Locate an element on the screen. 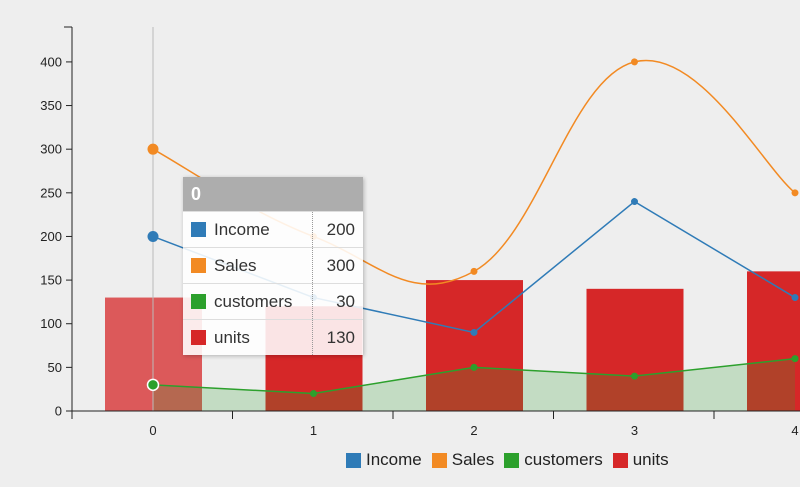  legend-item-sales: Sales is located at coordinates (463, 460).